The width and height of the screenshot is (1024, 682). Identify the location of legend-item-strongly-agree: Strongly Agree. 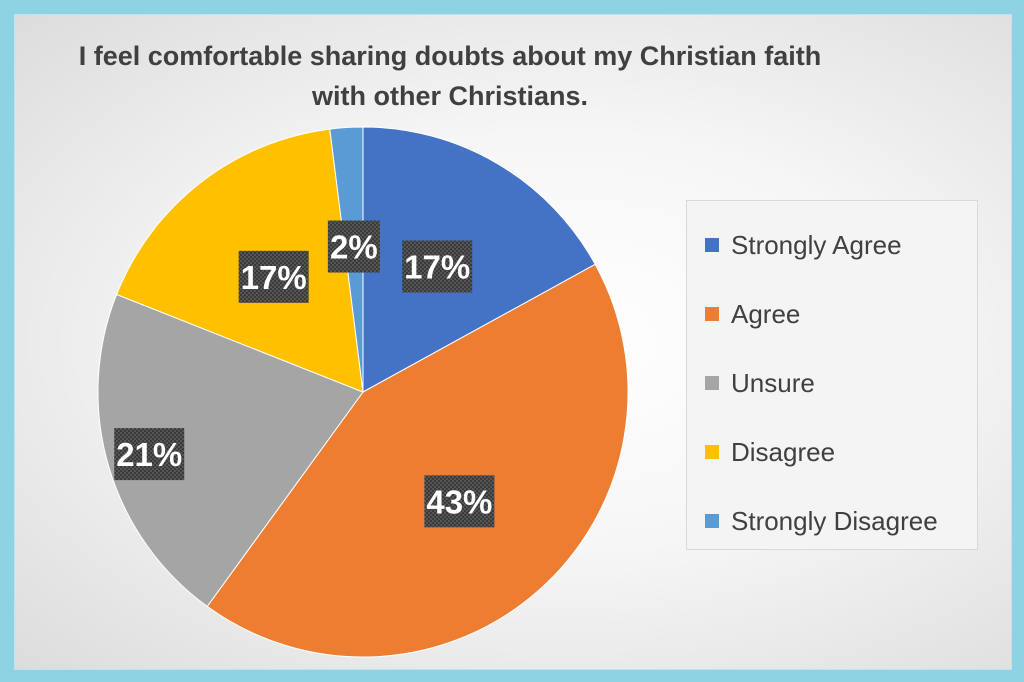
(803, 245).